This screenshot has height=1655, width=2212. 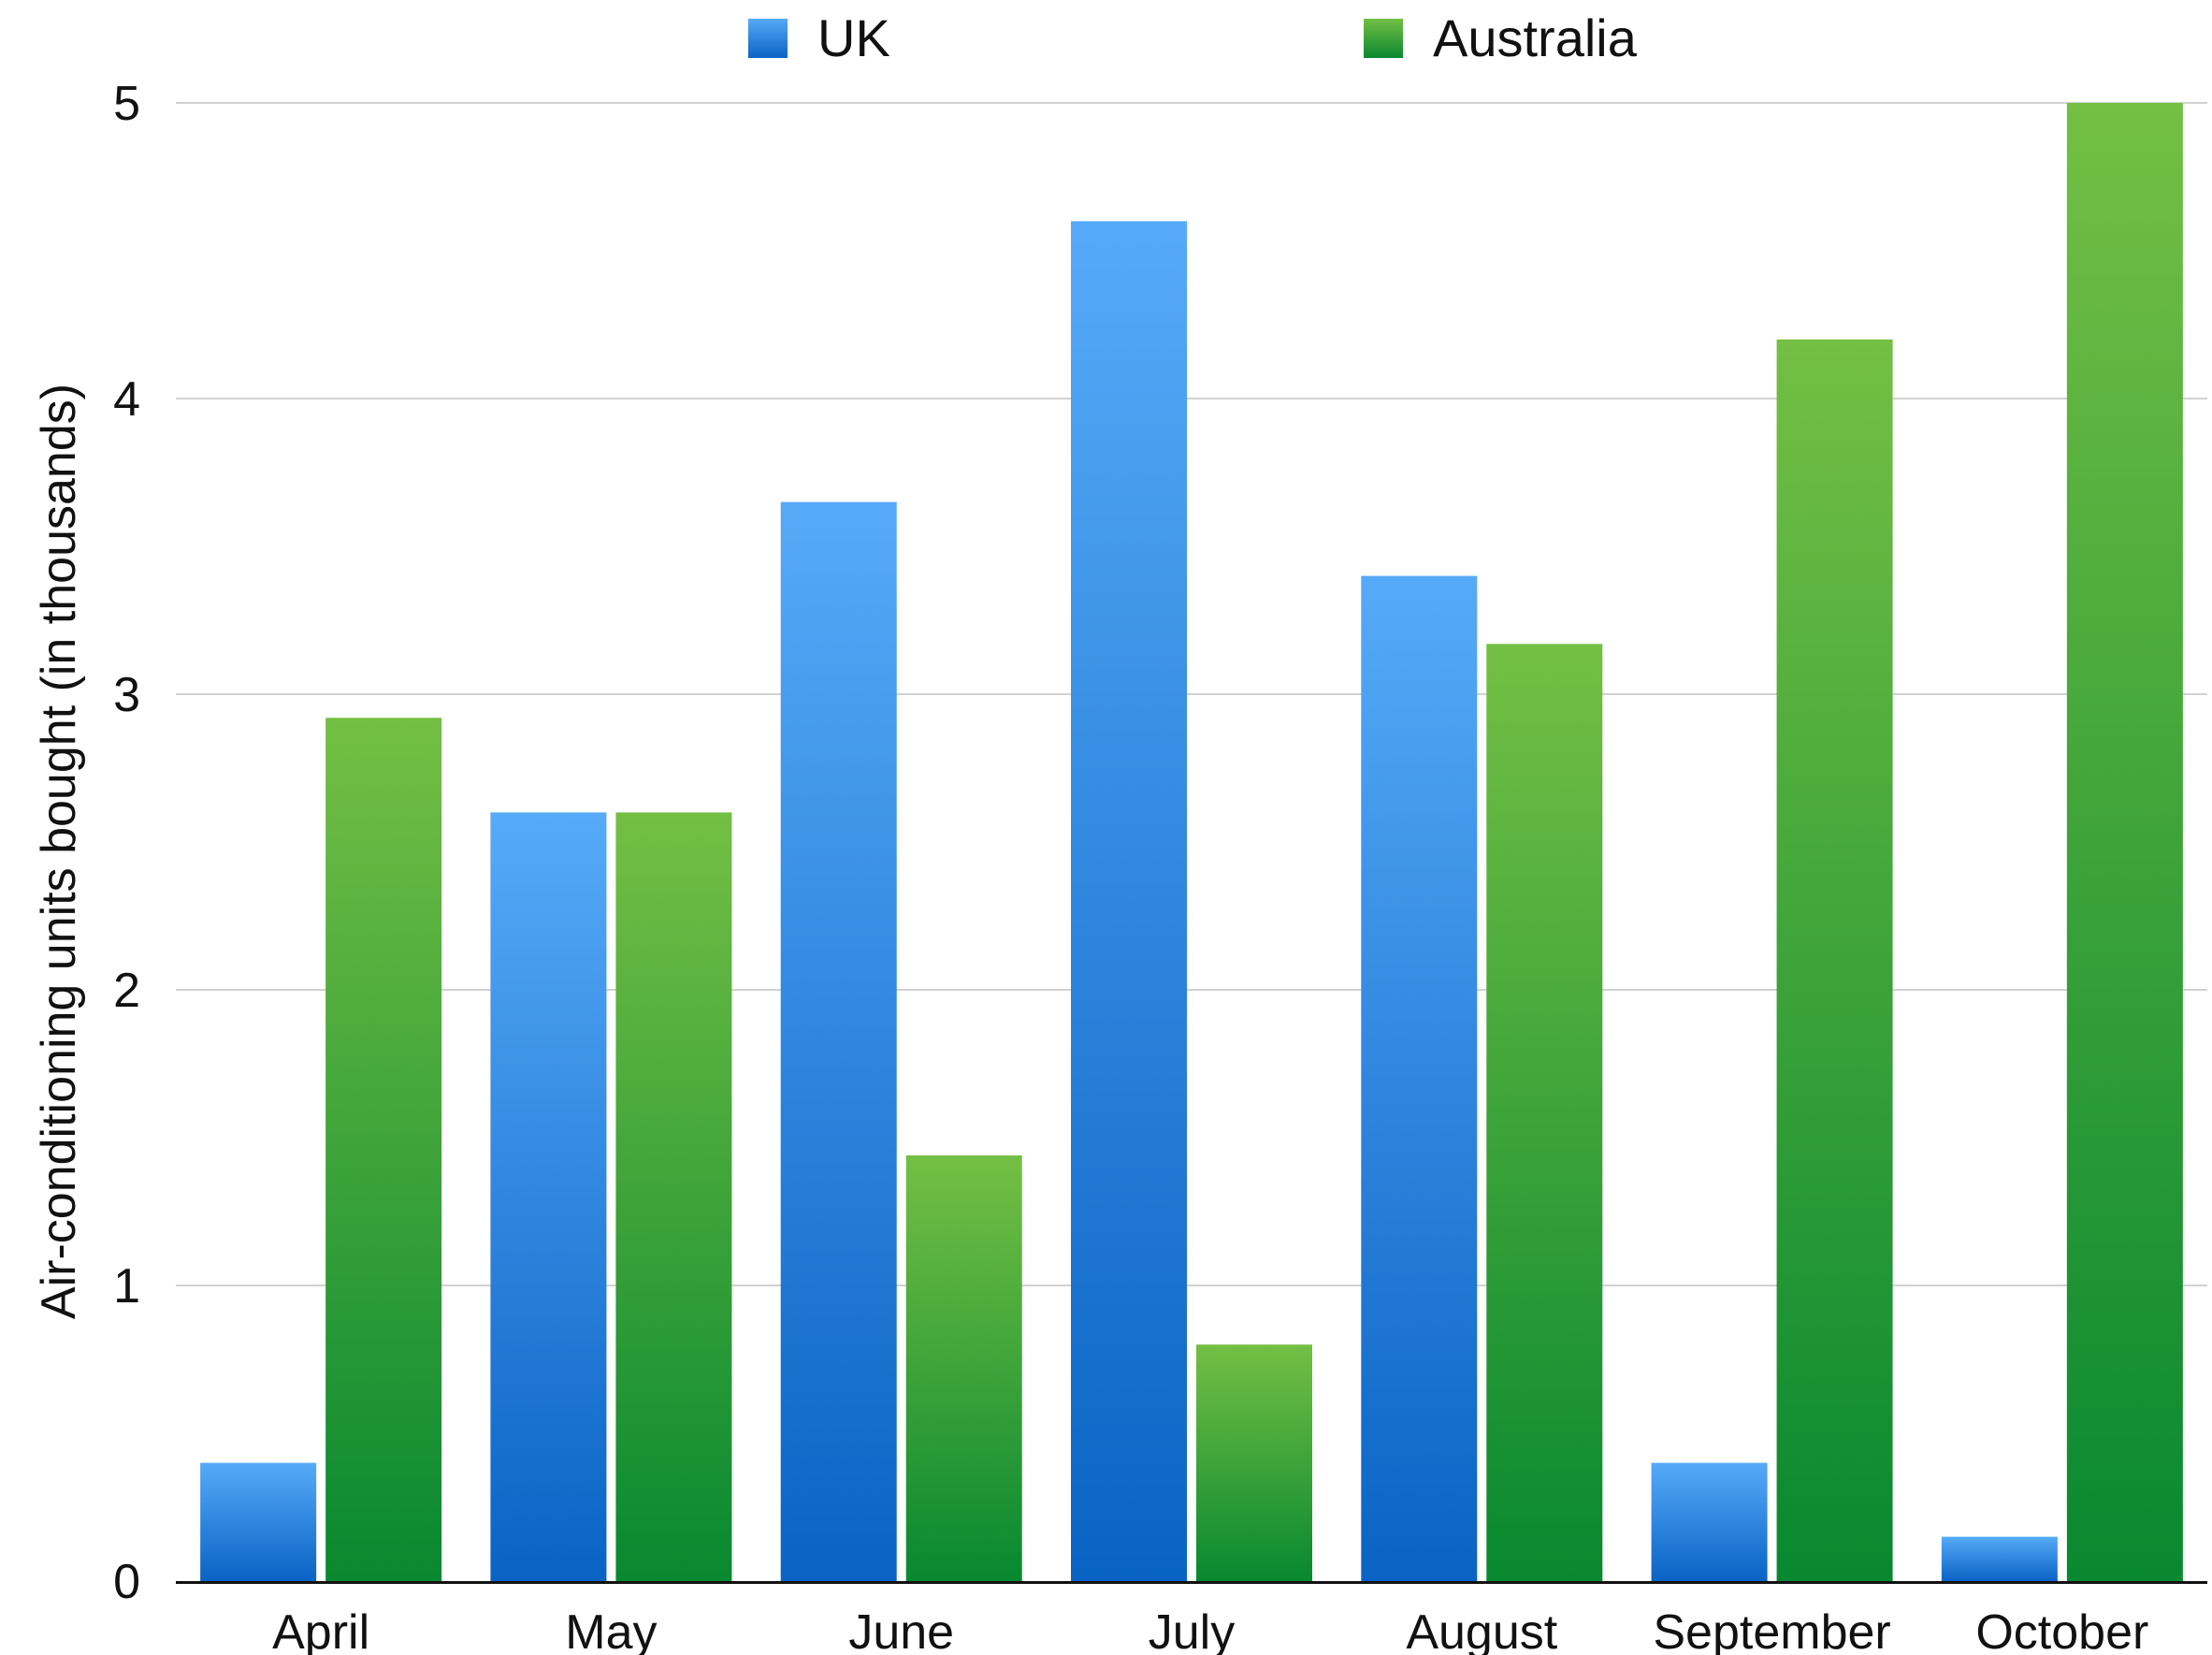 What do you see at coordinates (1772, 1630) in the screenshot?
I see `x-tick-label-september: September` at bounding box center [1772, 1630].